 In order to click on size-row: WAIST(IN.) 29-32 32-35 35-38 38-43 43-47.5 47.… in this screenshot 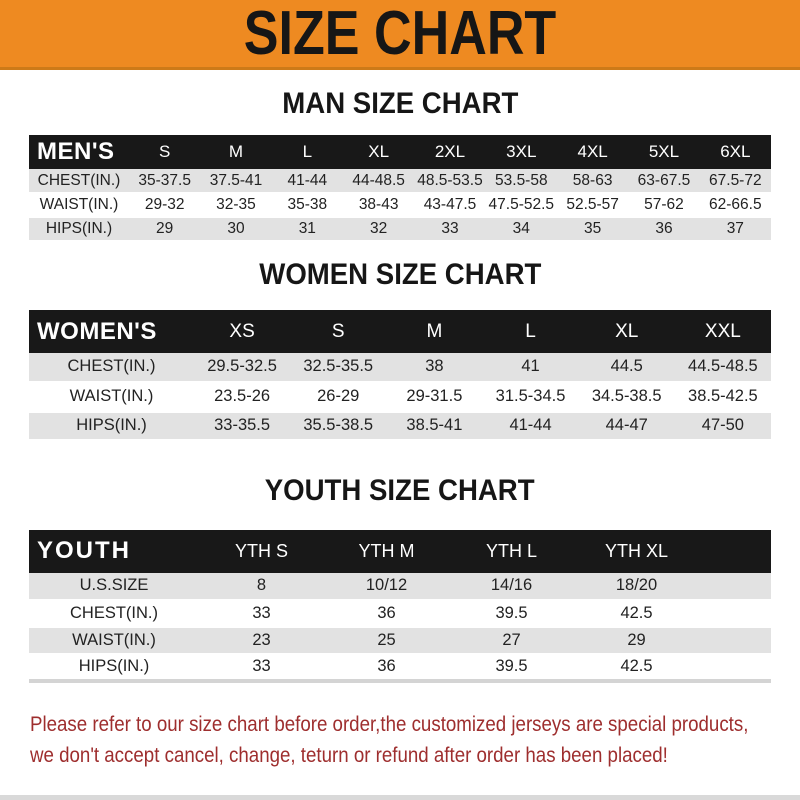, I will do `click(400, 205)`.